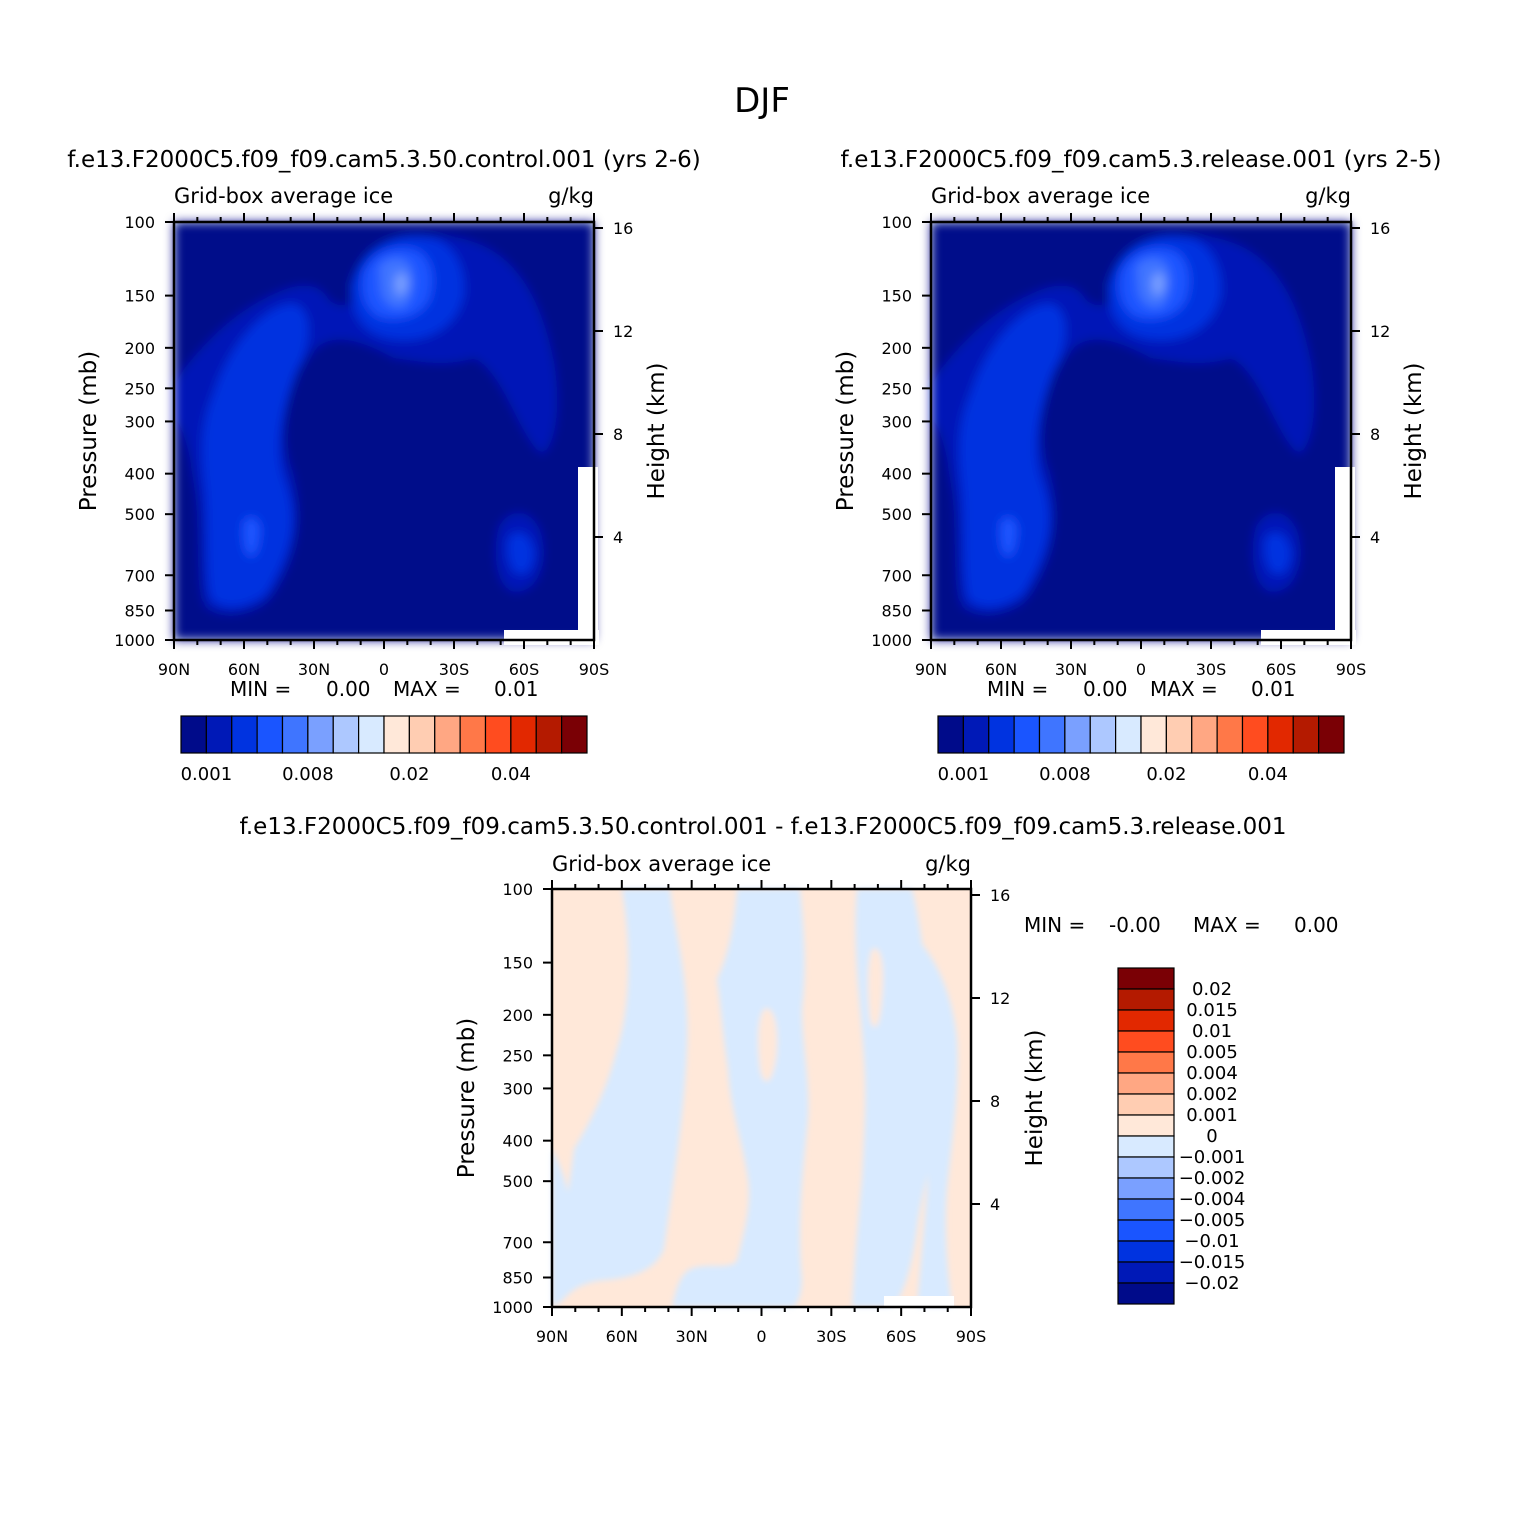 The image size is (1524, 1524). I want to click on x-tick-label: 90N, so click(931, 669).